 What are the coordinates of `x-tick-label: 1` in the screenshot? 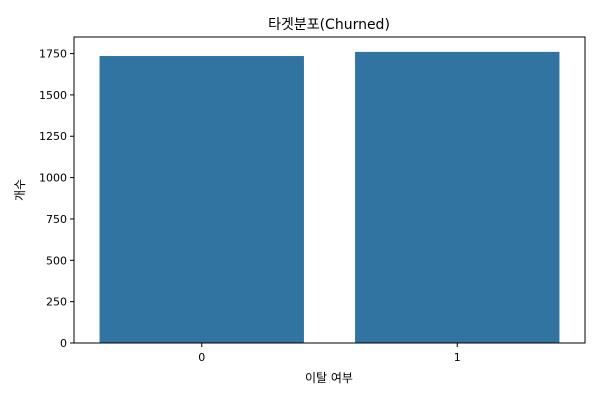 It's located at (457, 357).